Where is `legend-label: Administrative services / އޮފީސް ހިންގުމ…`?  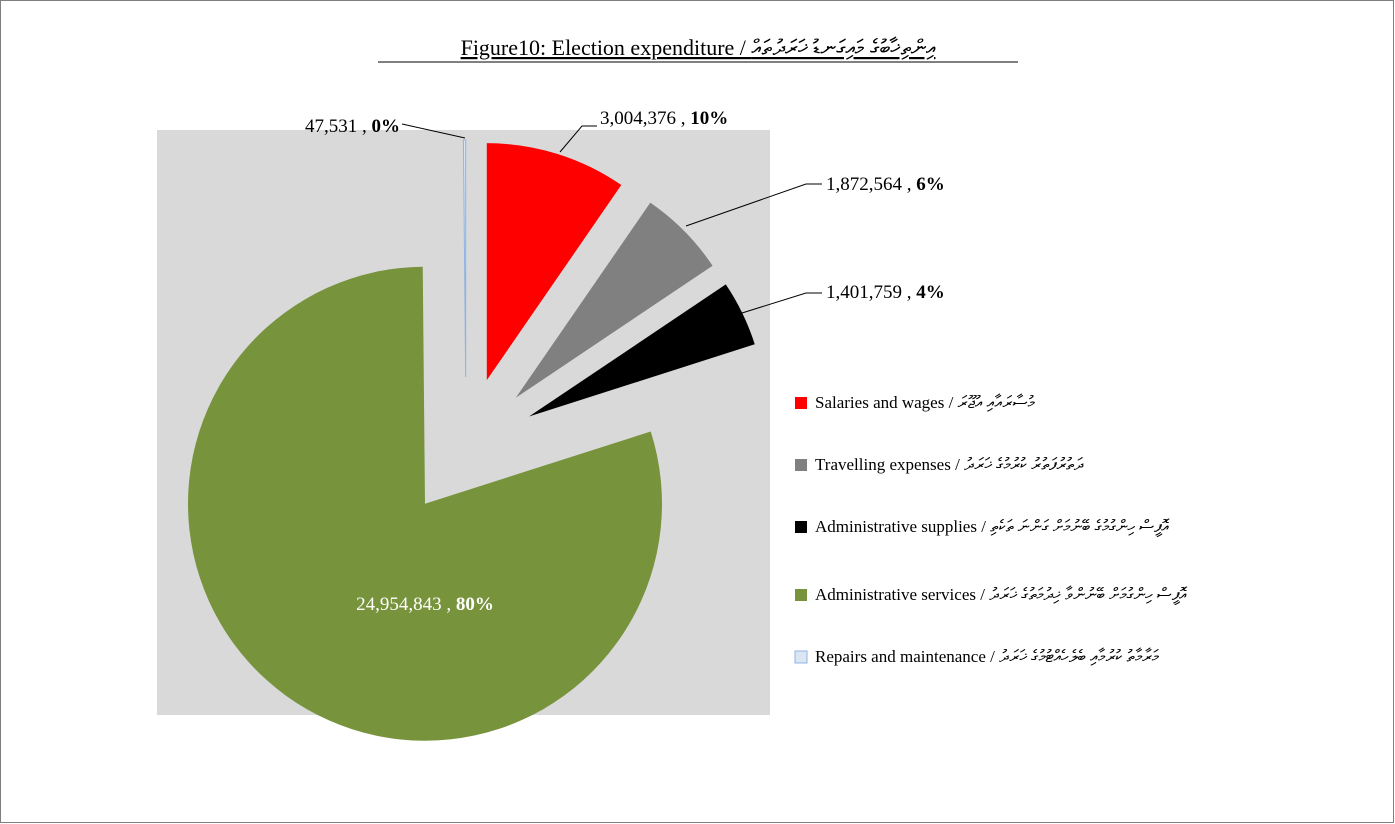 legend-label: Administrative services / އޮފީސް ހިންގުމ… is located at coordinates (1001, 595).